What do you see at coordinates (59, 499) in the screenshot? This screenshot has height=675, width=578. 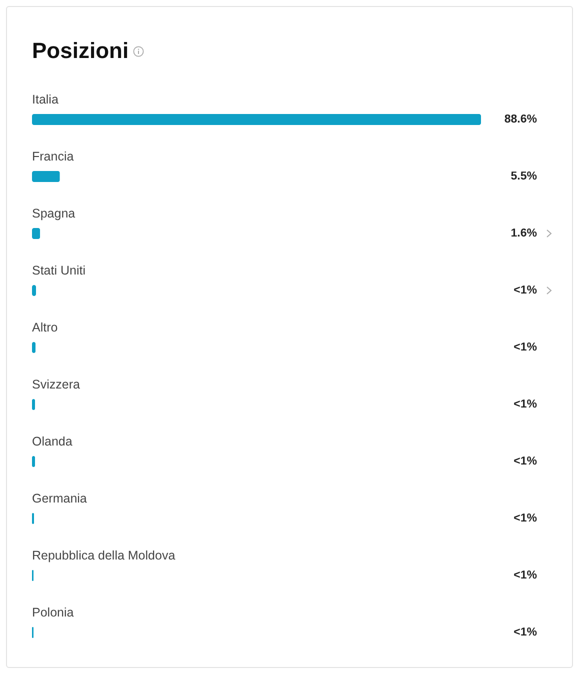 I see `y-tick-label: Germania` at bounding box center [59, 499].